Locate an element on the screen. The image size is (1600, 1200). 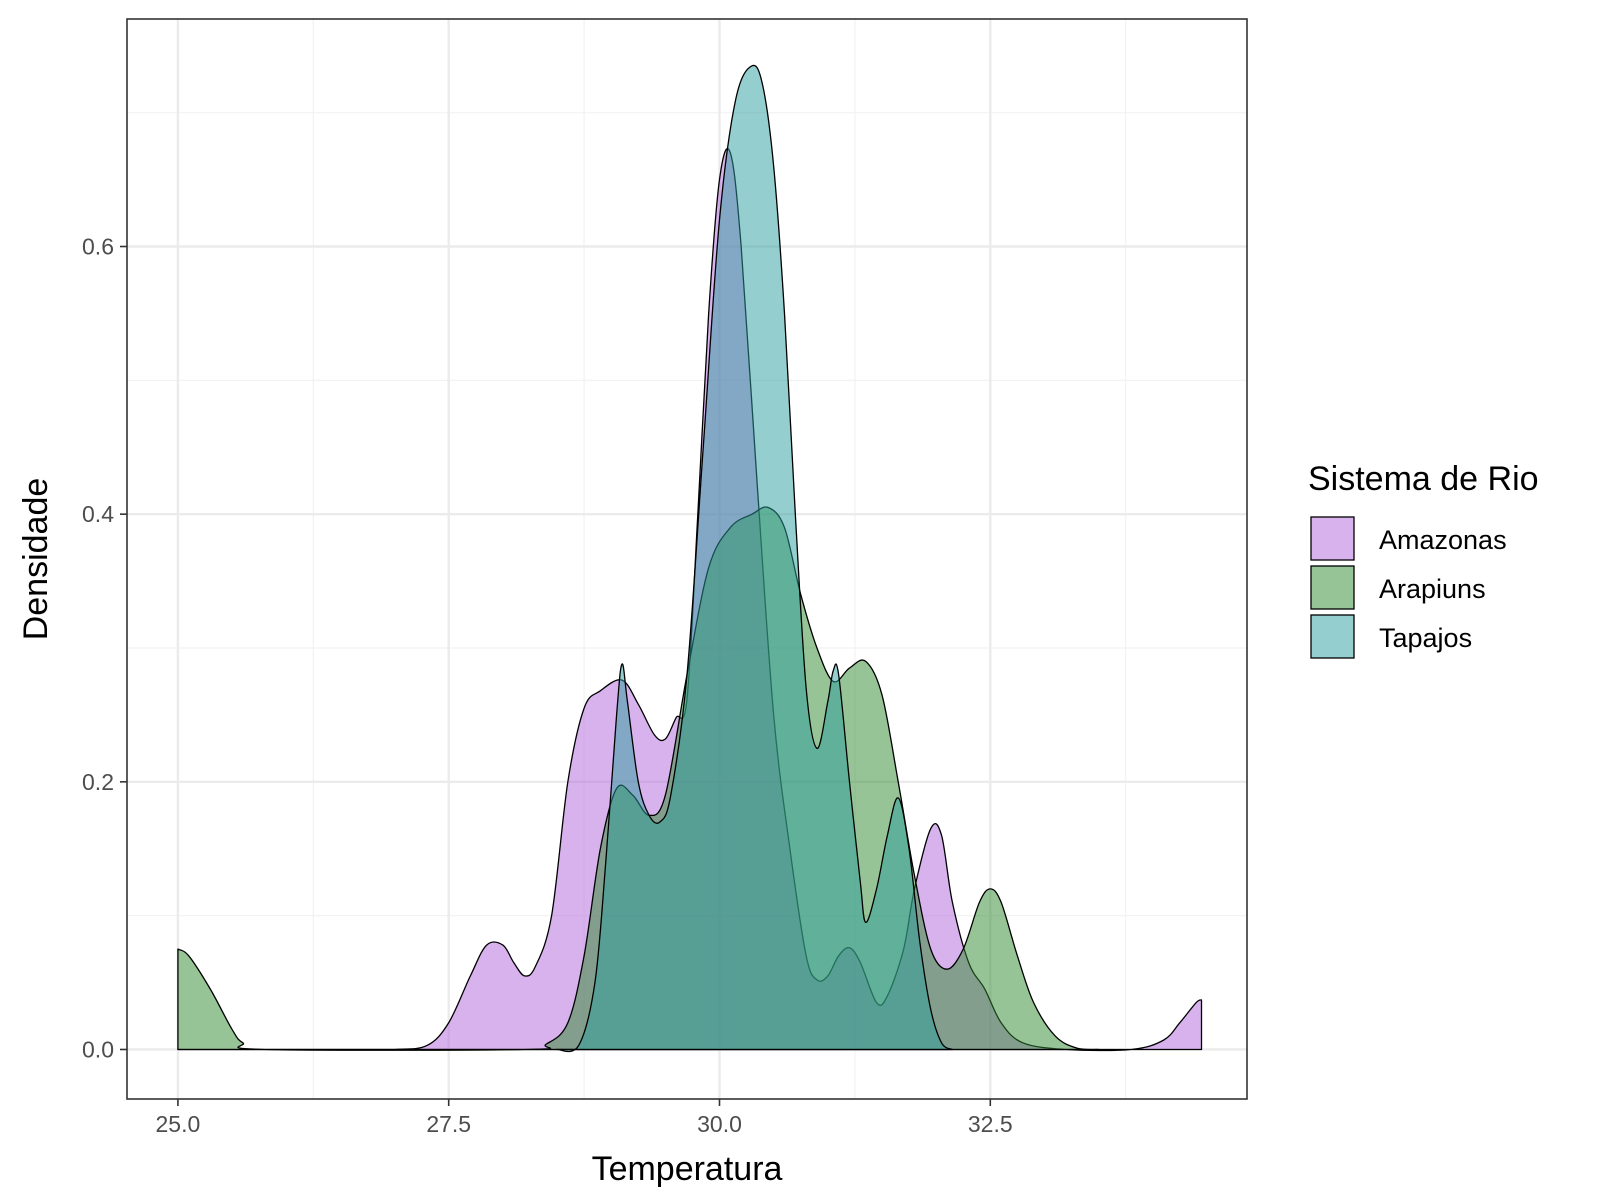
y-tick-label: 0.4 is located at coordinates (98, 514).